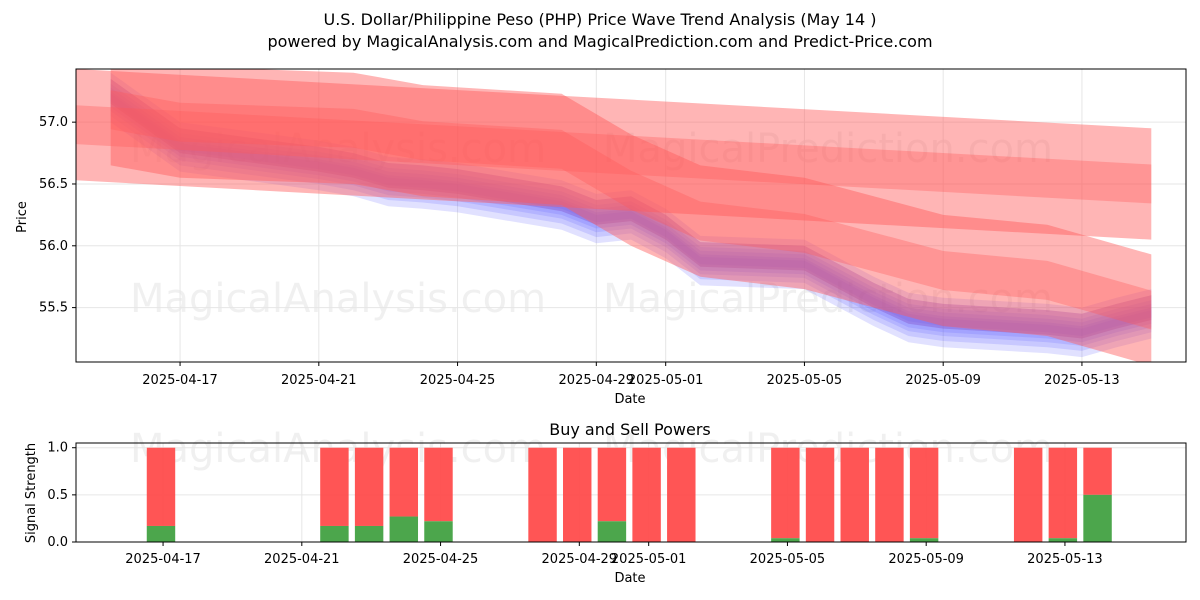 The image size is (1200, 600). I want to click on signal-x-tick-label: 2025-04-29, so click(580, 559).